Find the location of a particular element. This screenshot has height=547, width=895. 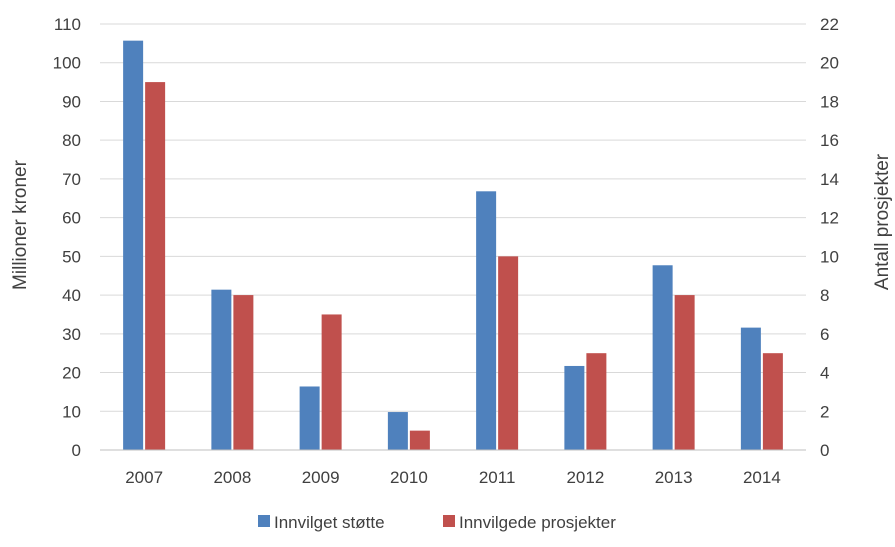

y-left-tick-label: 40 is located at coordinates (71, 295).